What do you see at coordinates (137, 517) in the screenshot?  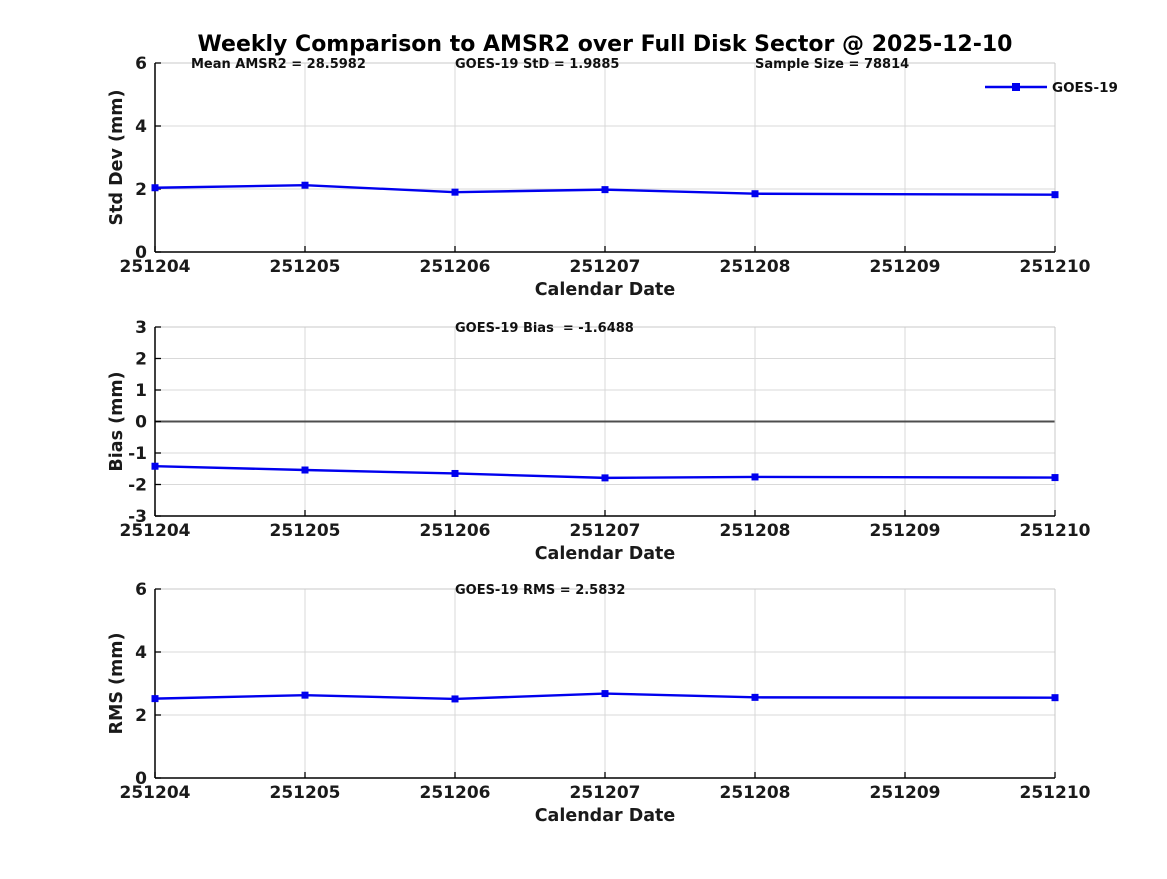 I see `y-tick-label: -3` at bounding box center [137, 517].